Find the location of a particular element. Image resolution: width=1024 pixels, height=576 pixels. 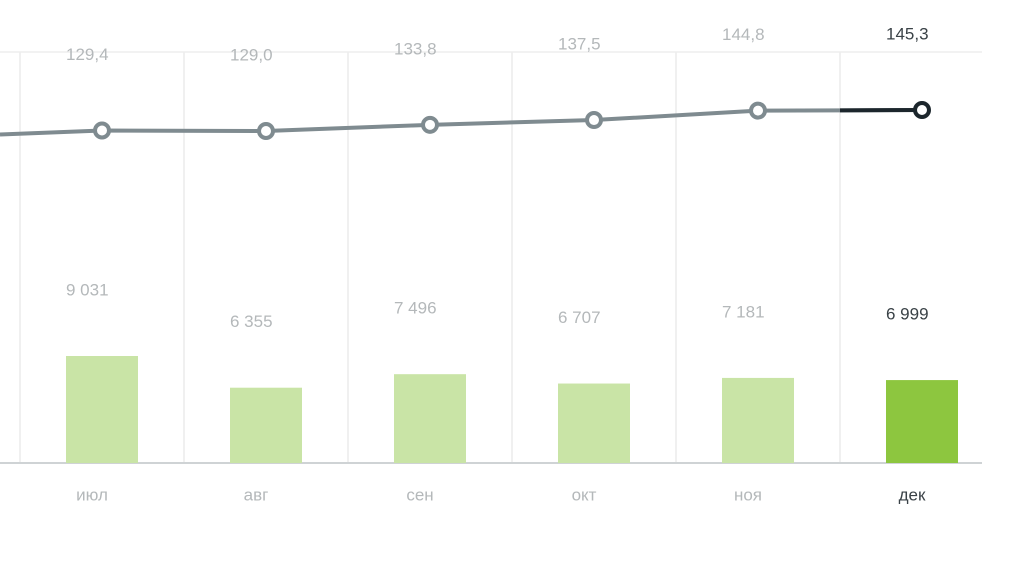

x-tick-label: ноя is located at coordinates (748, 494).